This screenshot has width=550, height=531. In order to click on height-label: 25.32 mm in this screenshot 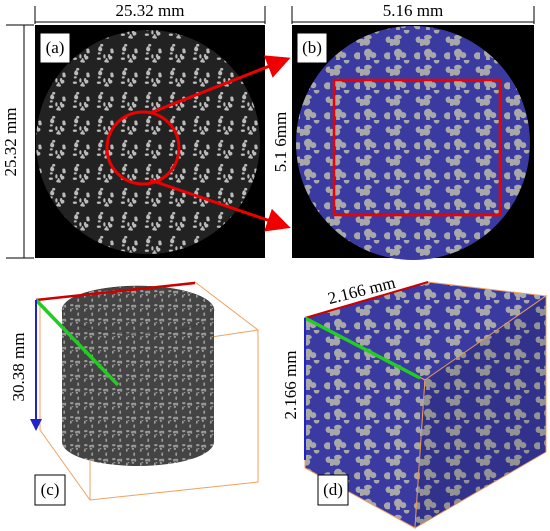, I will do `click(10, 142)`.